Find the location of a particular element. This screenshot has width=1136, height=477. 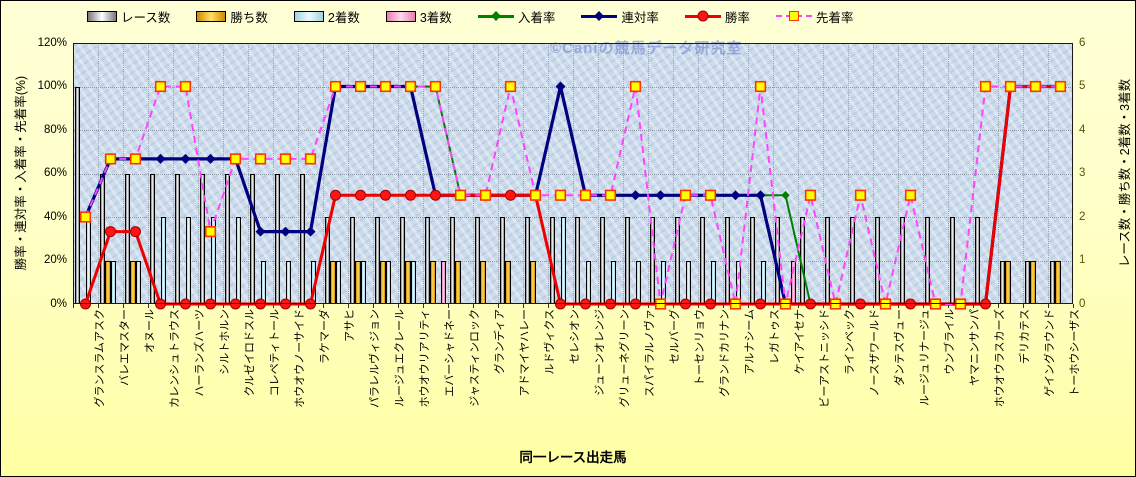

category-label: アサヒ is located at coordinates (350, 325).